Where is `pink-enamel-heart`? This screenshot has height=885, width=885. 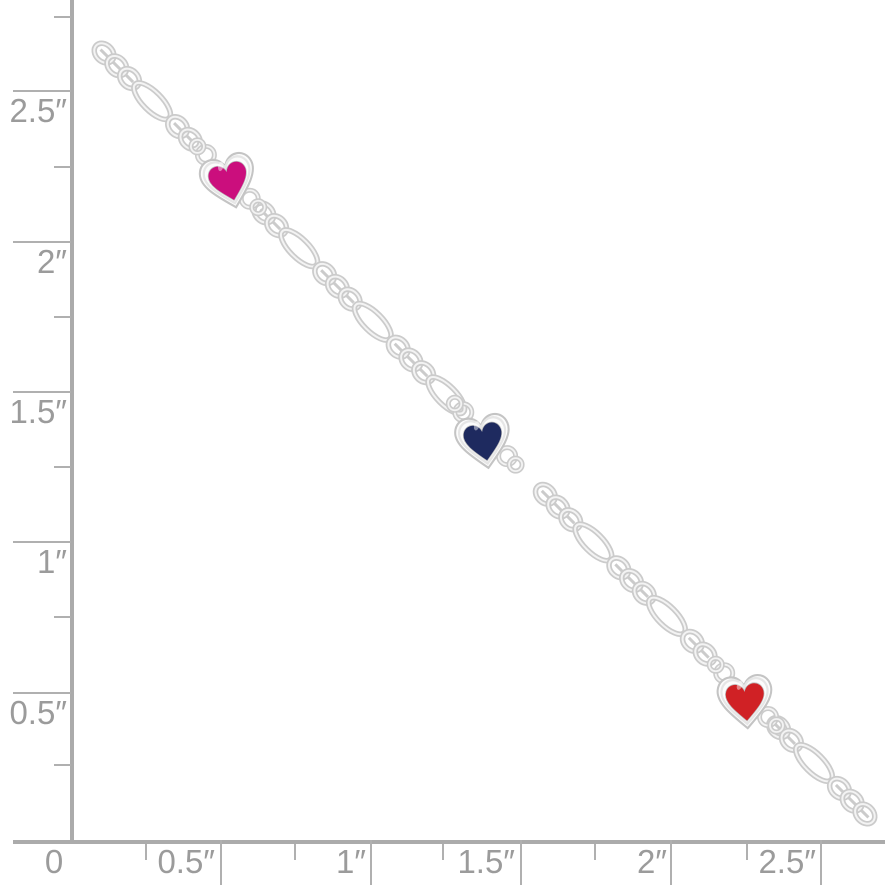
pink-enamel-heart is located at coordinates (226, 180).